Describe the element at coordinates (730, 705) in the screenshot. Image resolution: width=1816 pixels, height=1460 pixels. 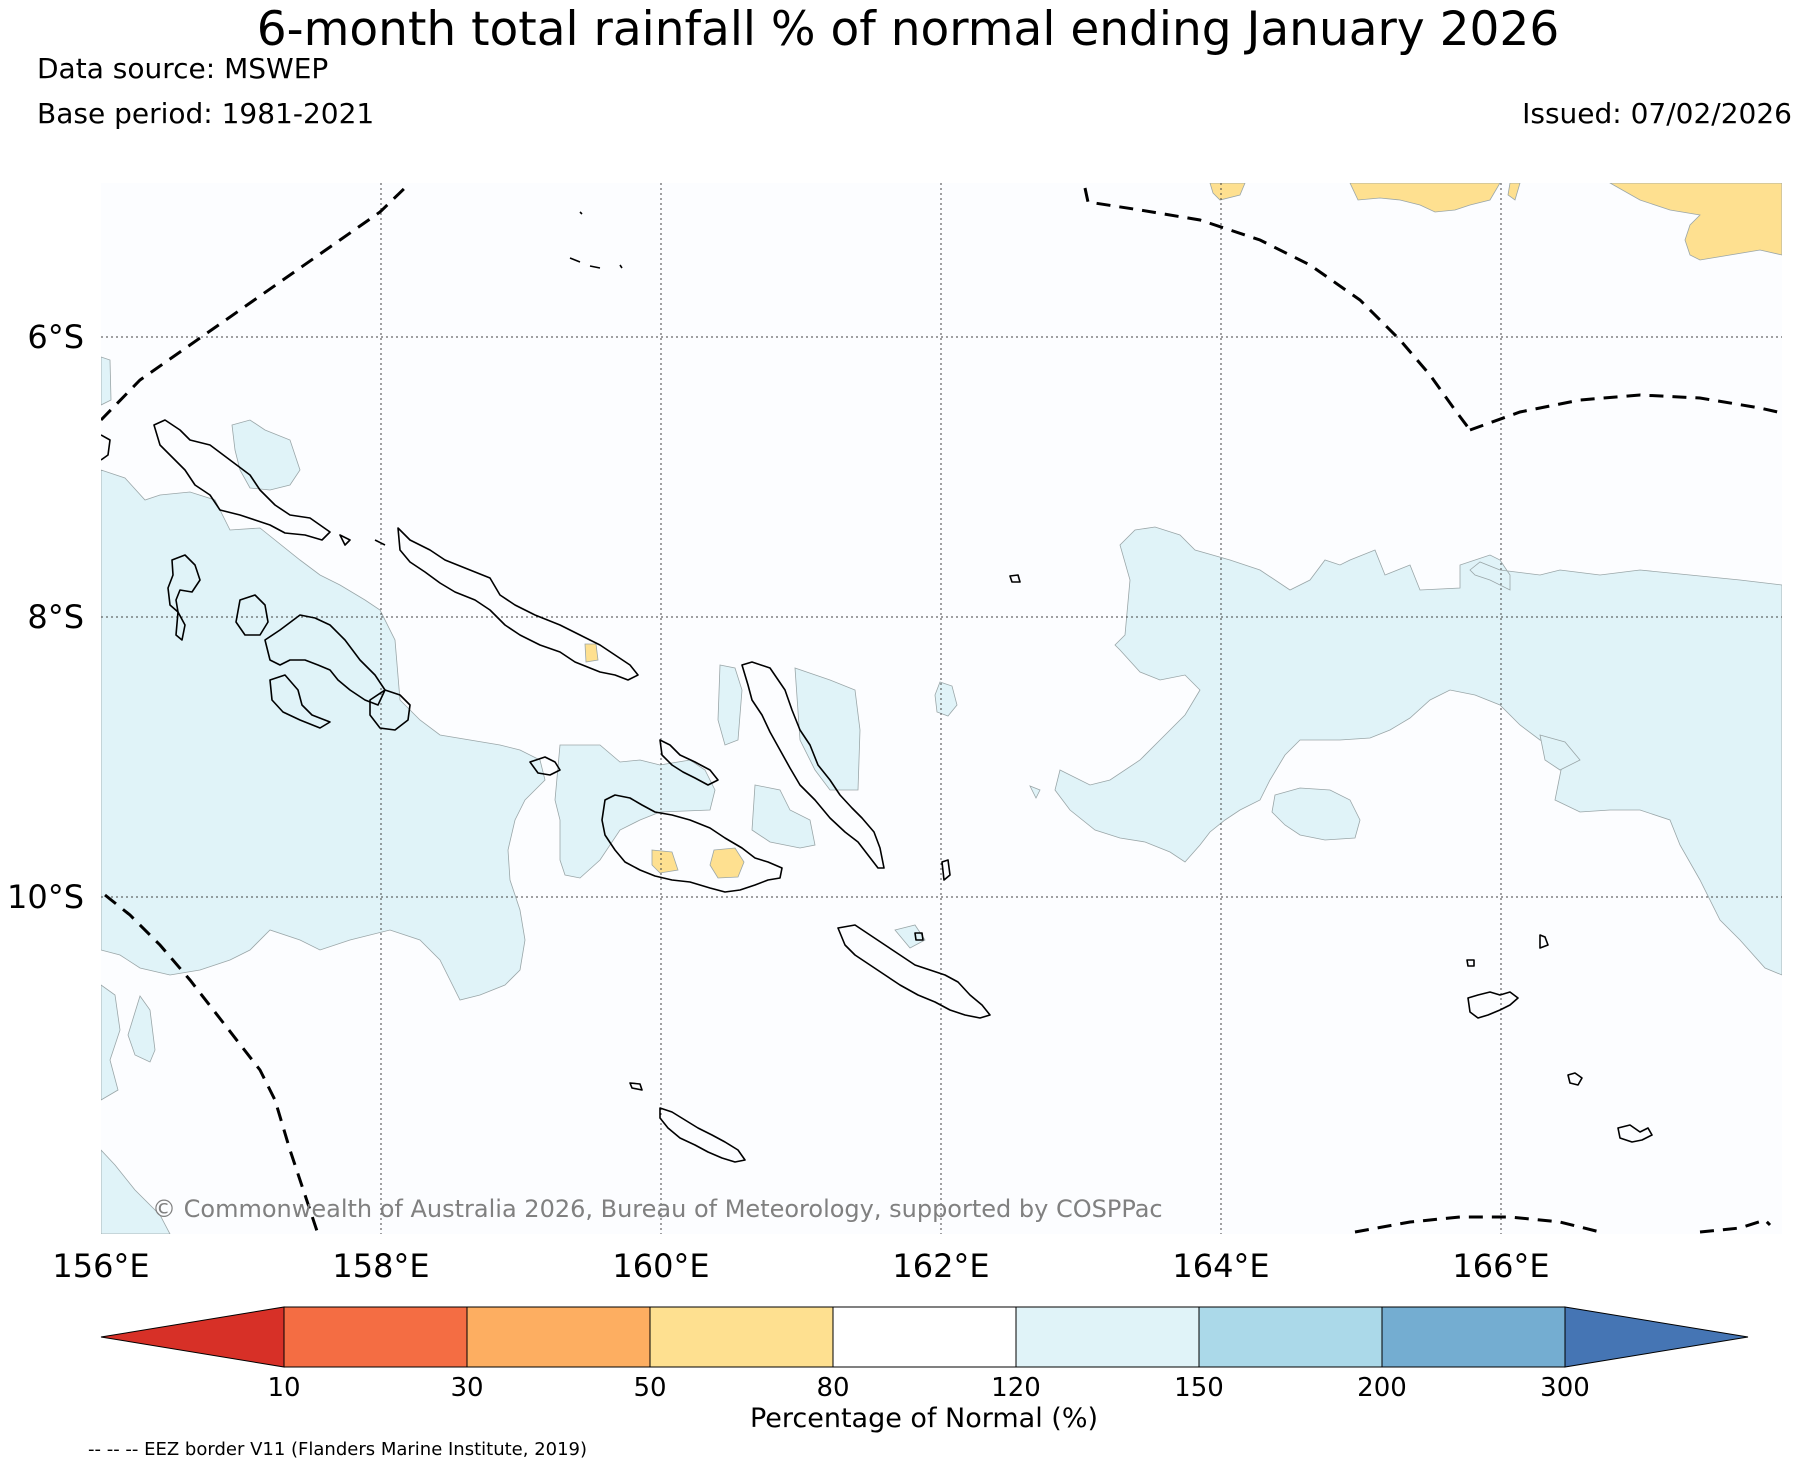
I see `wet-region-small-north` at that location.